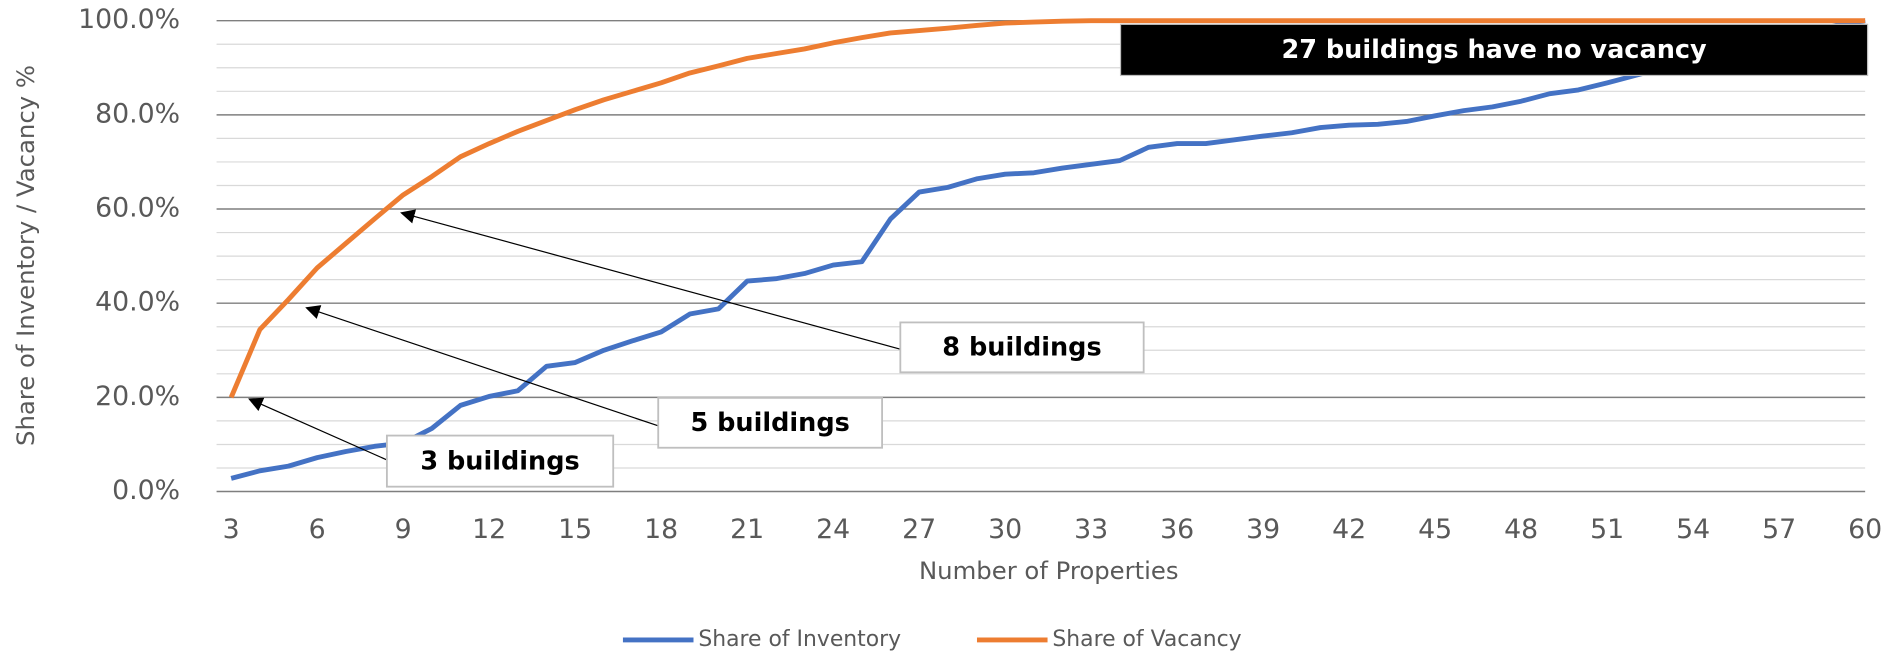  I want to click on x-tick-label: 30, so click(1005, 529).